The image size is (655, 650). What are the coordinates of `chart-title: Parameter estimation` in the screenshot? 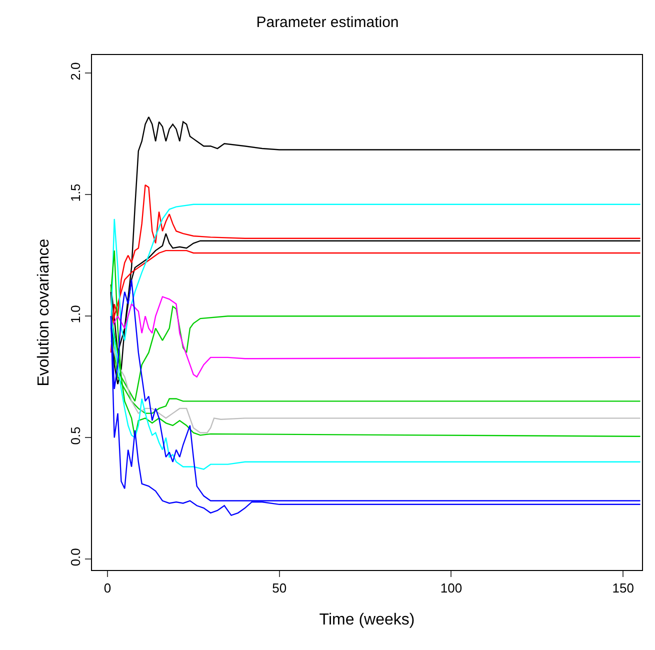 It's located at (327, 22).